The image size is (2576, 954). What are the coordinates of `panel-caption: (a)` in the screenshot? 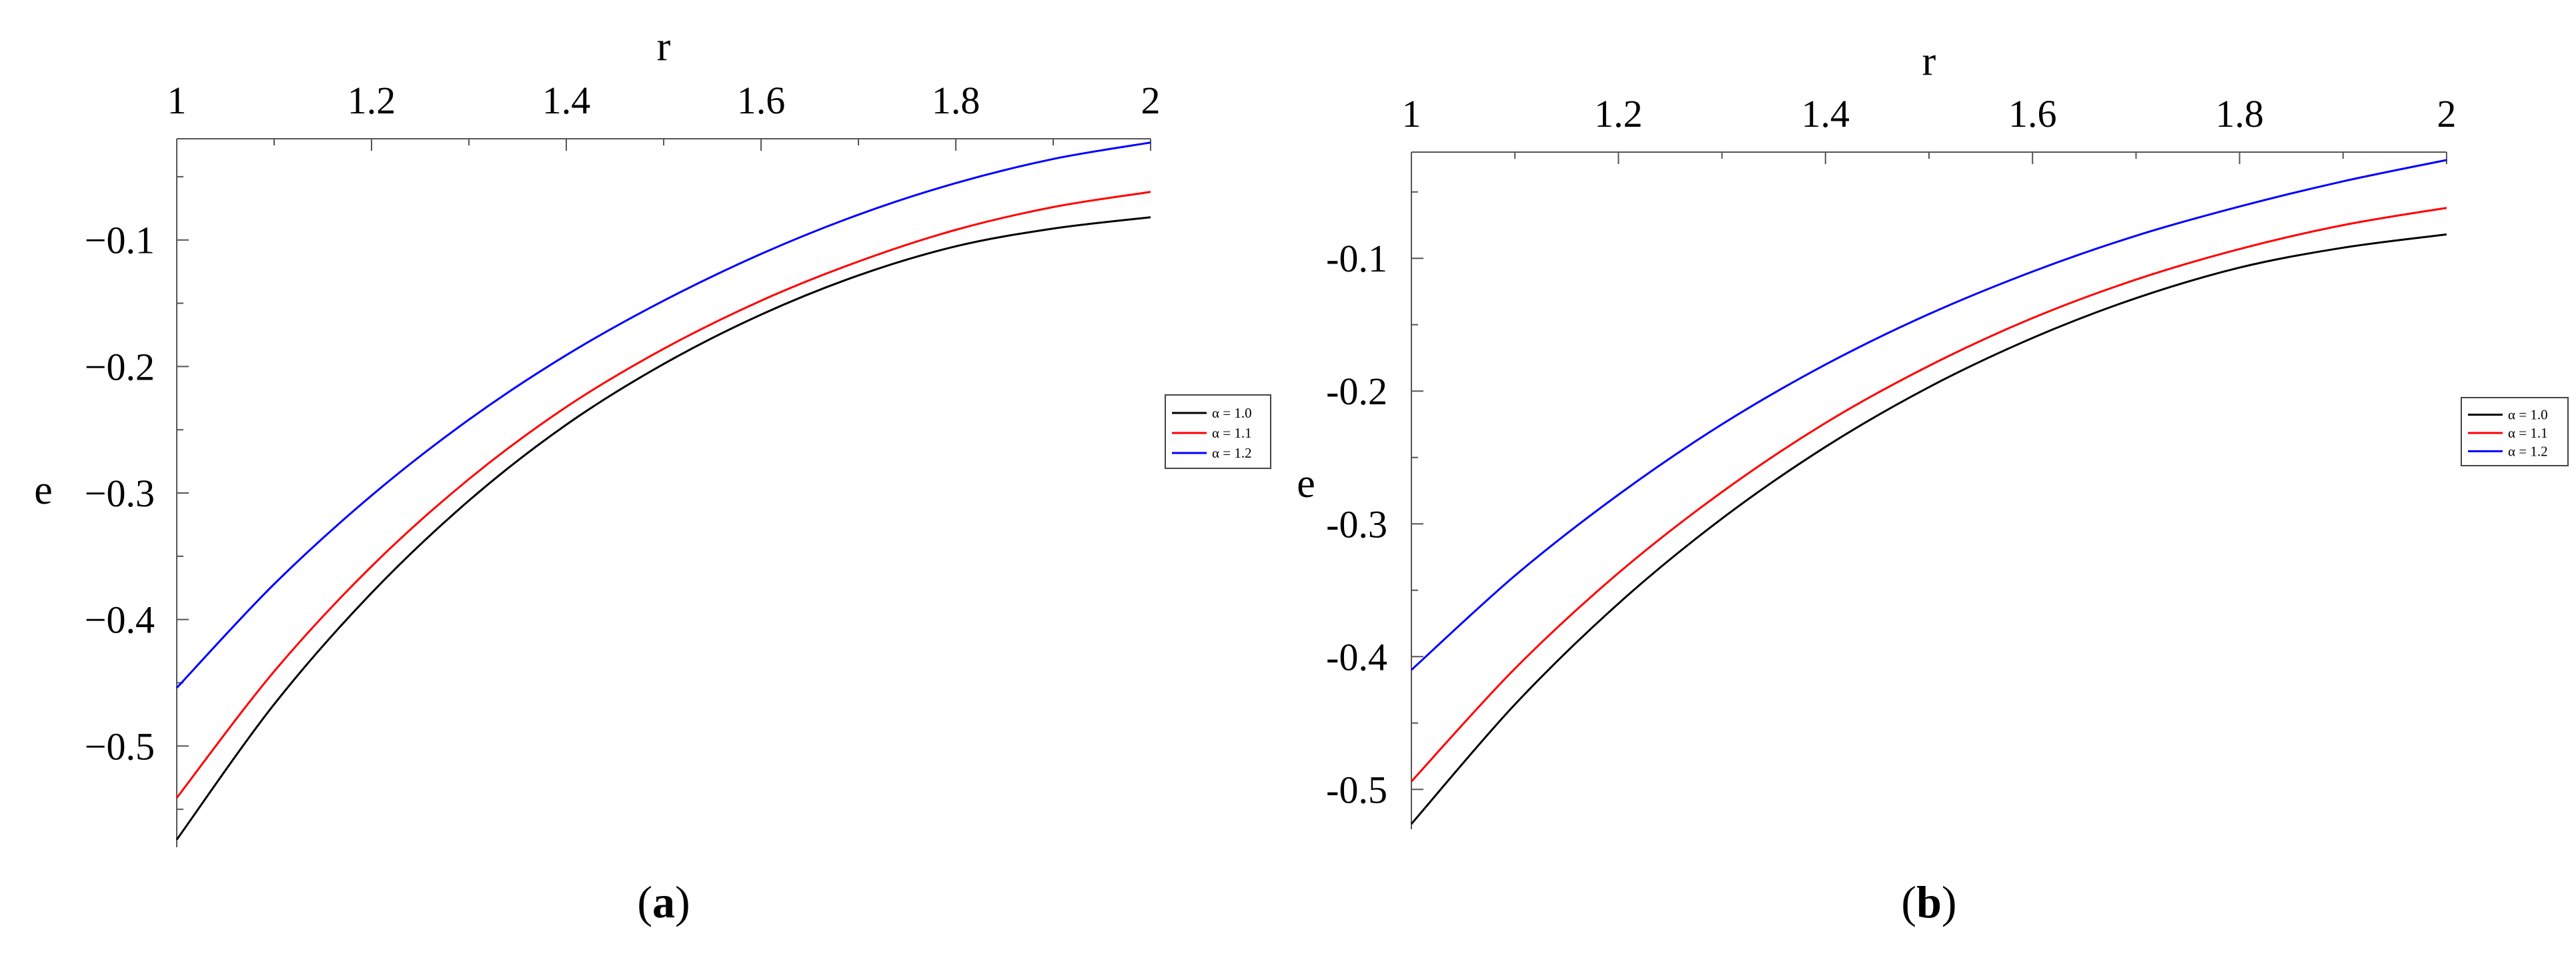 It's located at (664, 902).